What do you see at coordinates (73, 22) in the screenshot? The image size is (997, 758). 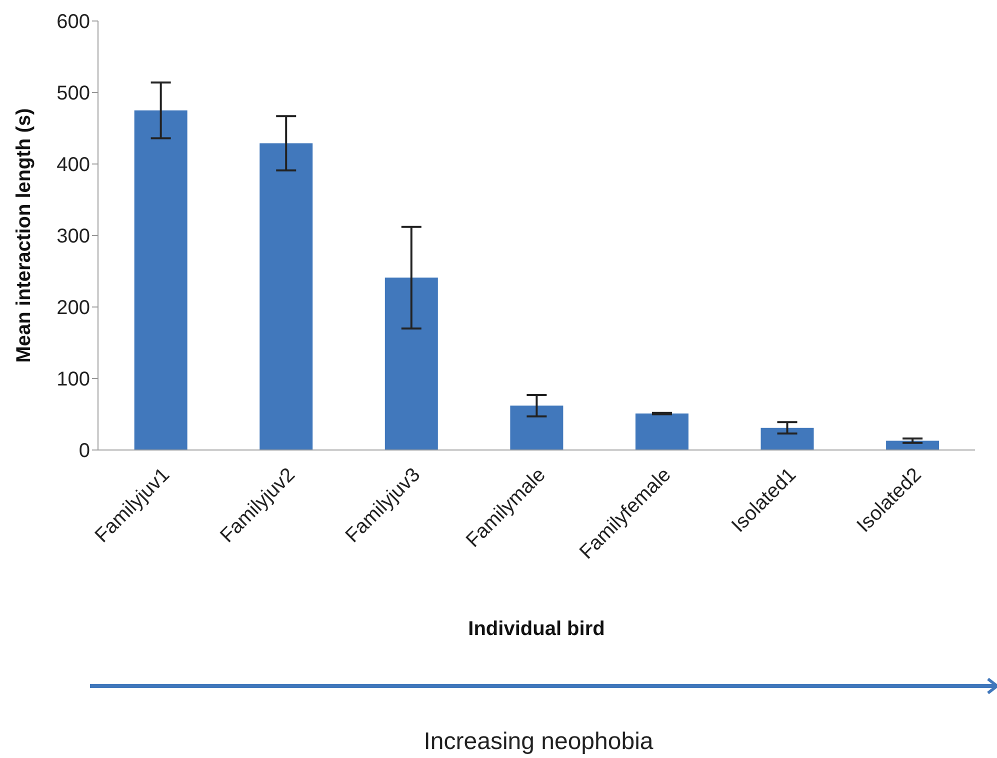 I see `y-tick-label: 600` at bounding box center [73, 22].